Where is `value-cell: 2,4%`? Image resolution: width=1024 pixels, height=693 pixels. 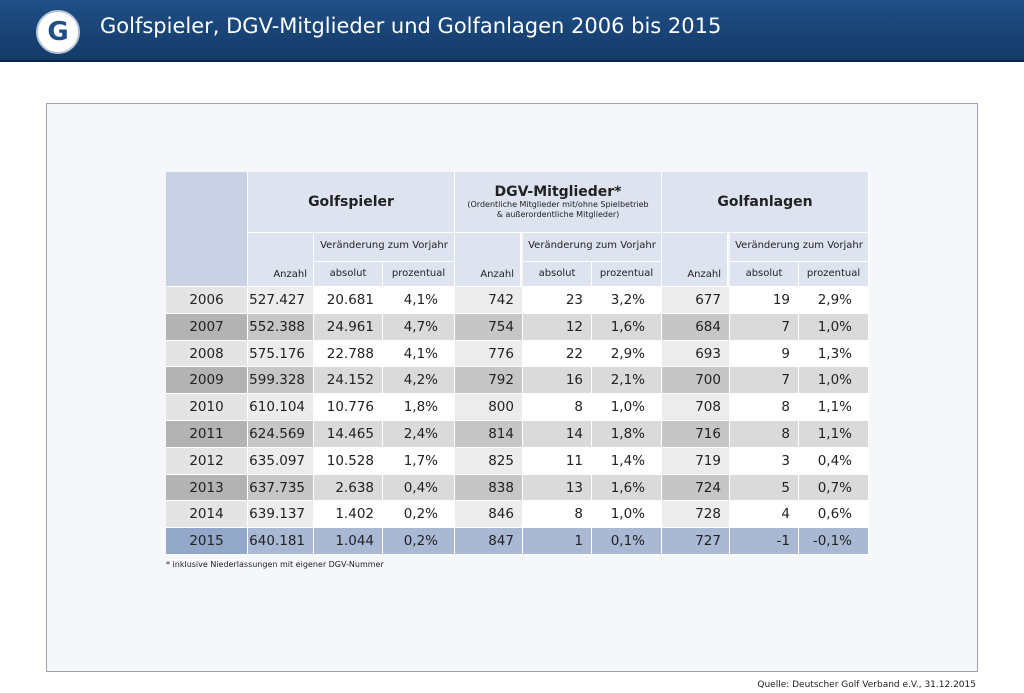 value-cell: 2,4% is located at coordinates (419, 434).